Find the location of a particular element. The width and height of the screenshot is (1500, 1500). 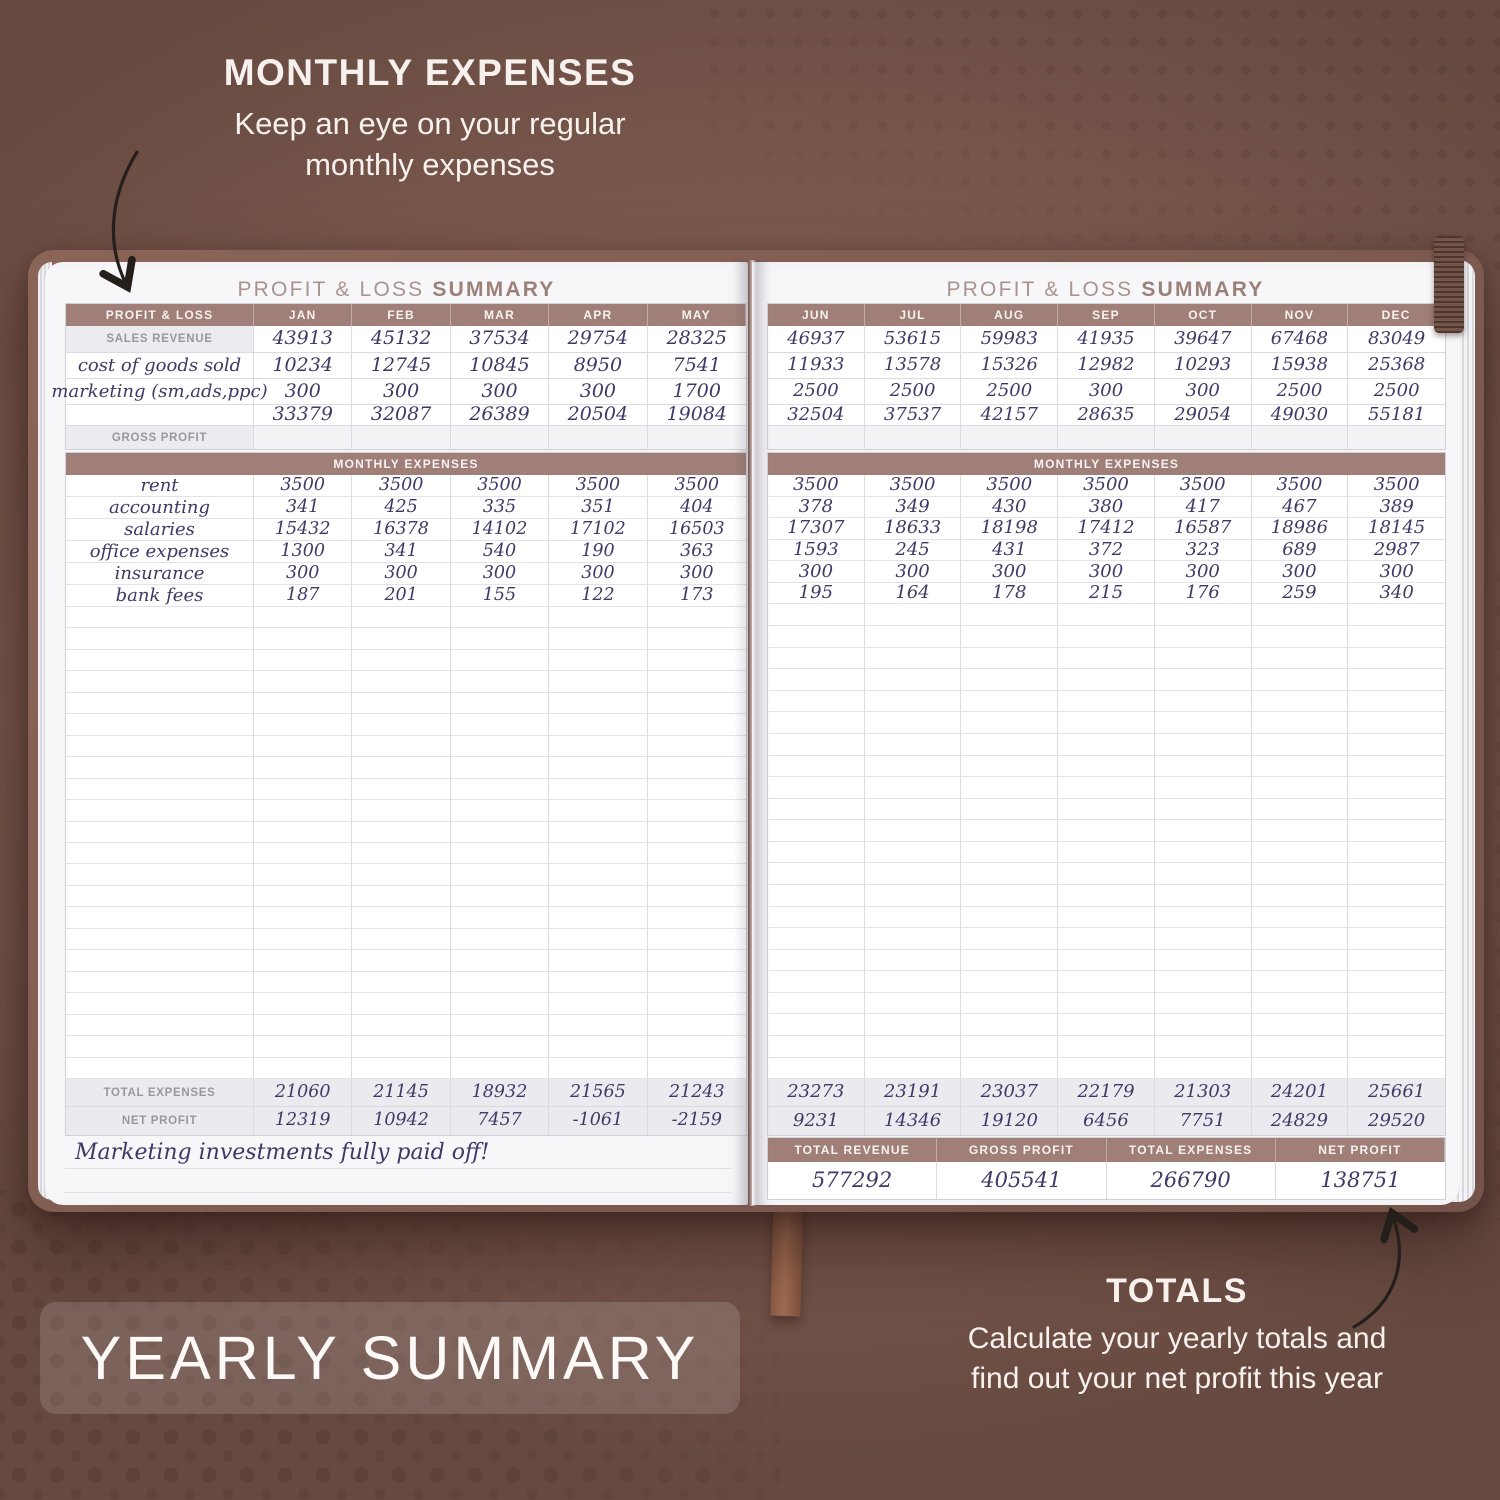

table-cell: 155 is located at coordinates (500, 596).